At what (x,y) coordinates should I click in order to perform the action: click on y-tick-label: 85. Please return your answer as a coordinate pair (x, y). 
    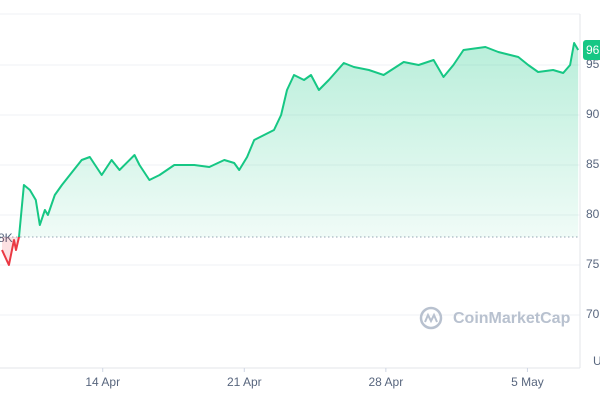
    Looking at the image, I should click on (593, 164).